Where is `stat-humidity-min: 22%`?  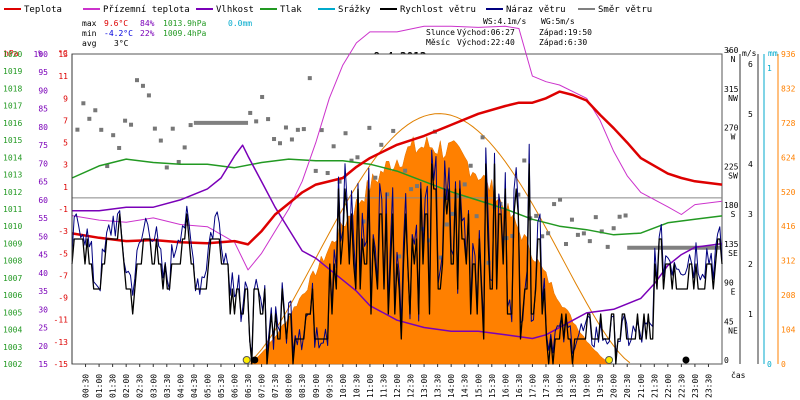 stat-humidity-min: 22% is located at coordinates (147, 33).